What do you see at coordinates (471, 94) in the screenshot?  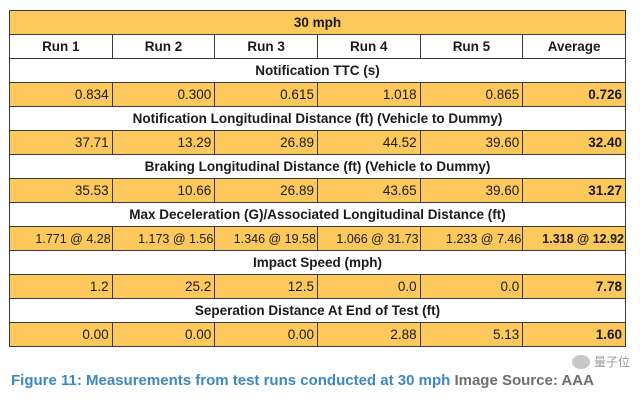 I see `run-value: 0.865` at bounding box center [471, 94].